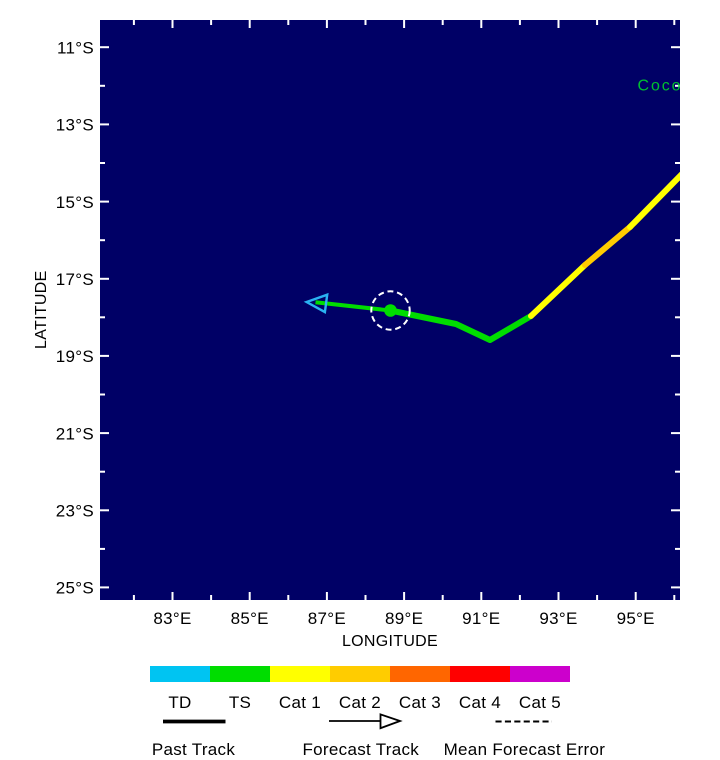 This screenshot has width=720, height=760. What do you see at coordinates (75, 588) in the screenshot?
I see `svg-text: 25°S` at bounding box center [75, 588].